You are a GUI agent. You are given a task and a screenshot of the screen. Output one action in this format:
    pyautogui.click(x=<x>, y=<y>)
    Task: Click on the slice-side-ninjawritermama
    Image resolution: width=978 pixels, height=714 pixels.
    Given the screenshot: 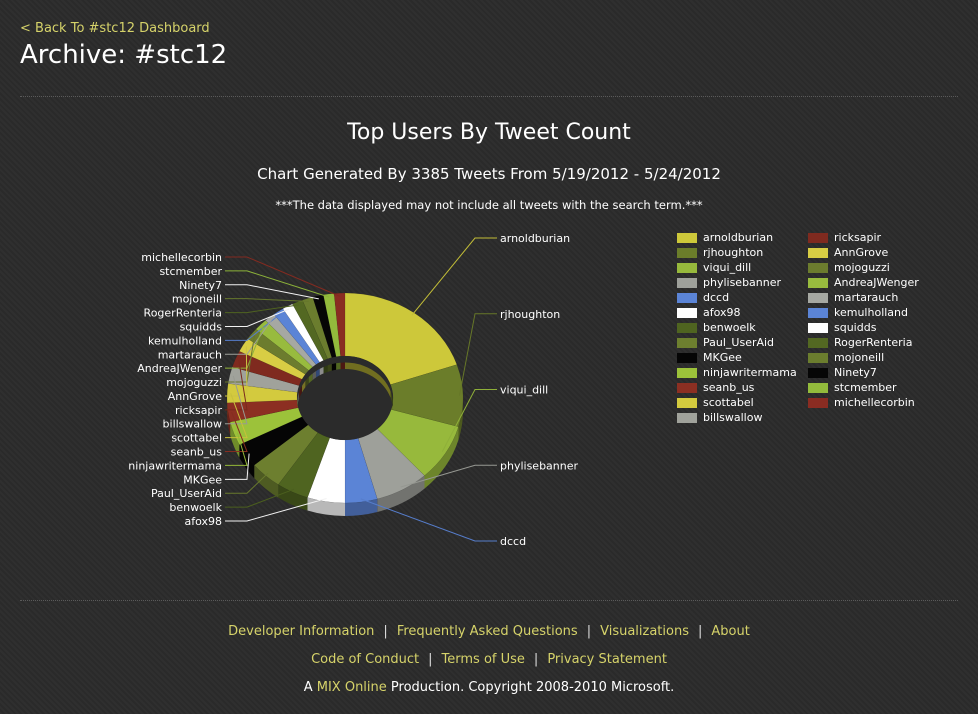 What is the action you would take?
    pyautogui.click(x=235, y=440)
    